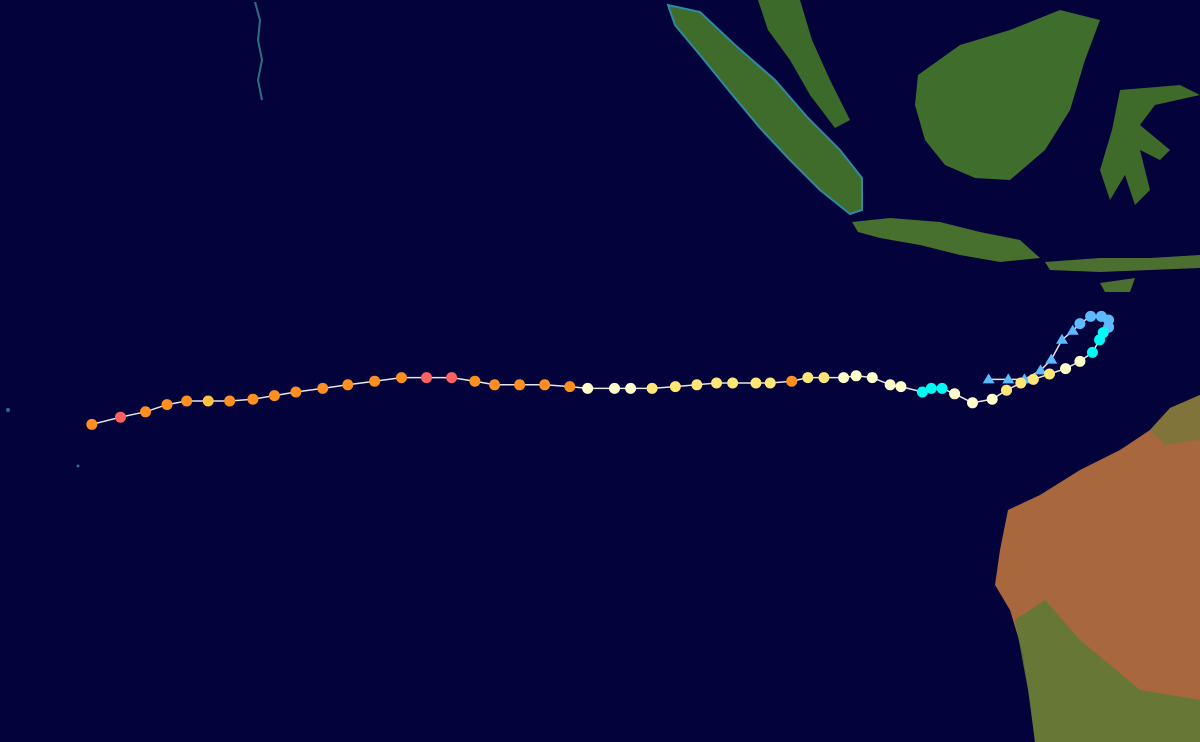  What do you see at coordinates (804, 64) in the screenshot?
I see `land-malay-peninsula` at bounding box center [804, 64].